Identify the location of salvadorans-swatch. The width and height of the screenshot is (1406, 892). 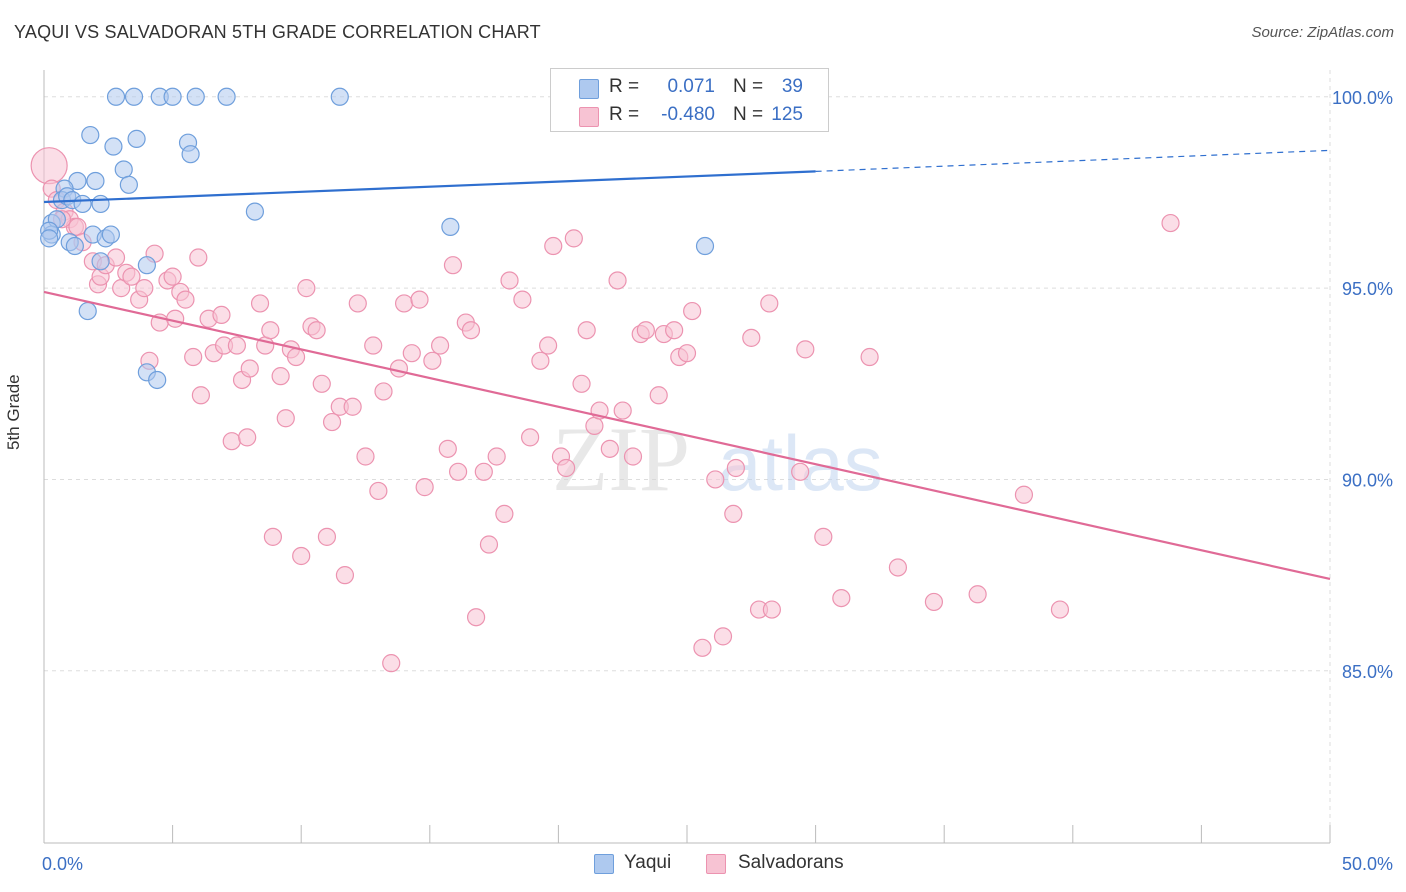
(589, 117).